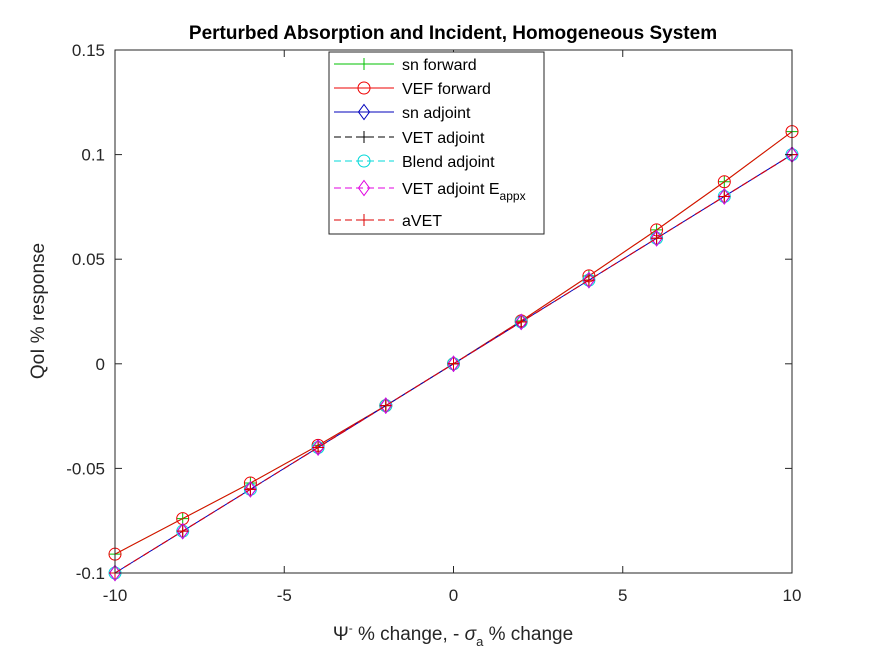  What do you see at coordinates (115, 595) in the screenshot?
I see `x-tick-label: -10` at bounding box center [115, 595].